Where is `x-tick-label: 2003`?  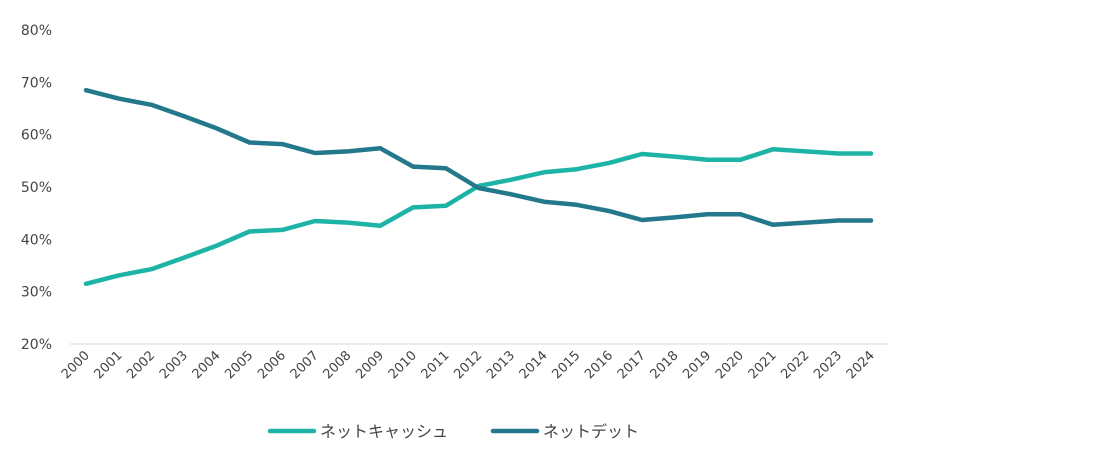 x-tick-label: 2003 is located at coordinates (174, 365).